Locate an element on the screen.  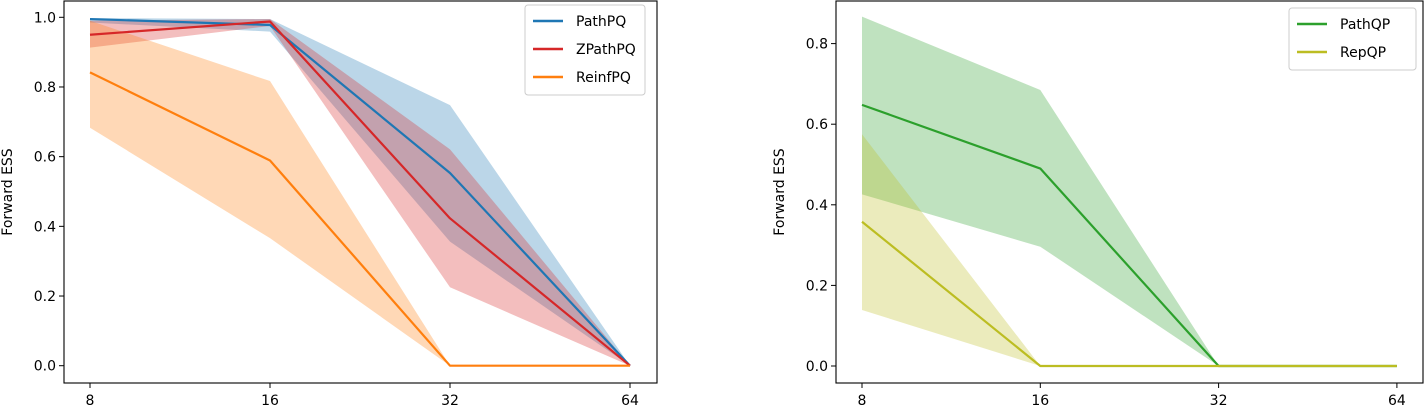
legend: PathPQ ZPathPQ ReinfPQ is located at coordinates (585, 50).